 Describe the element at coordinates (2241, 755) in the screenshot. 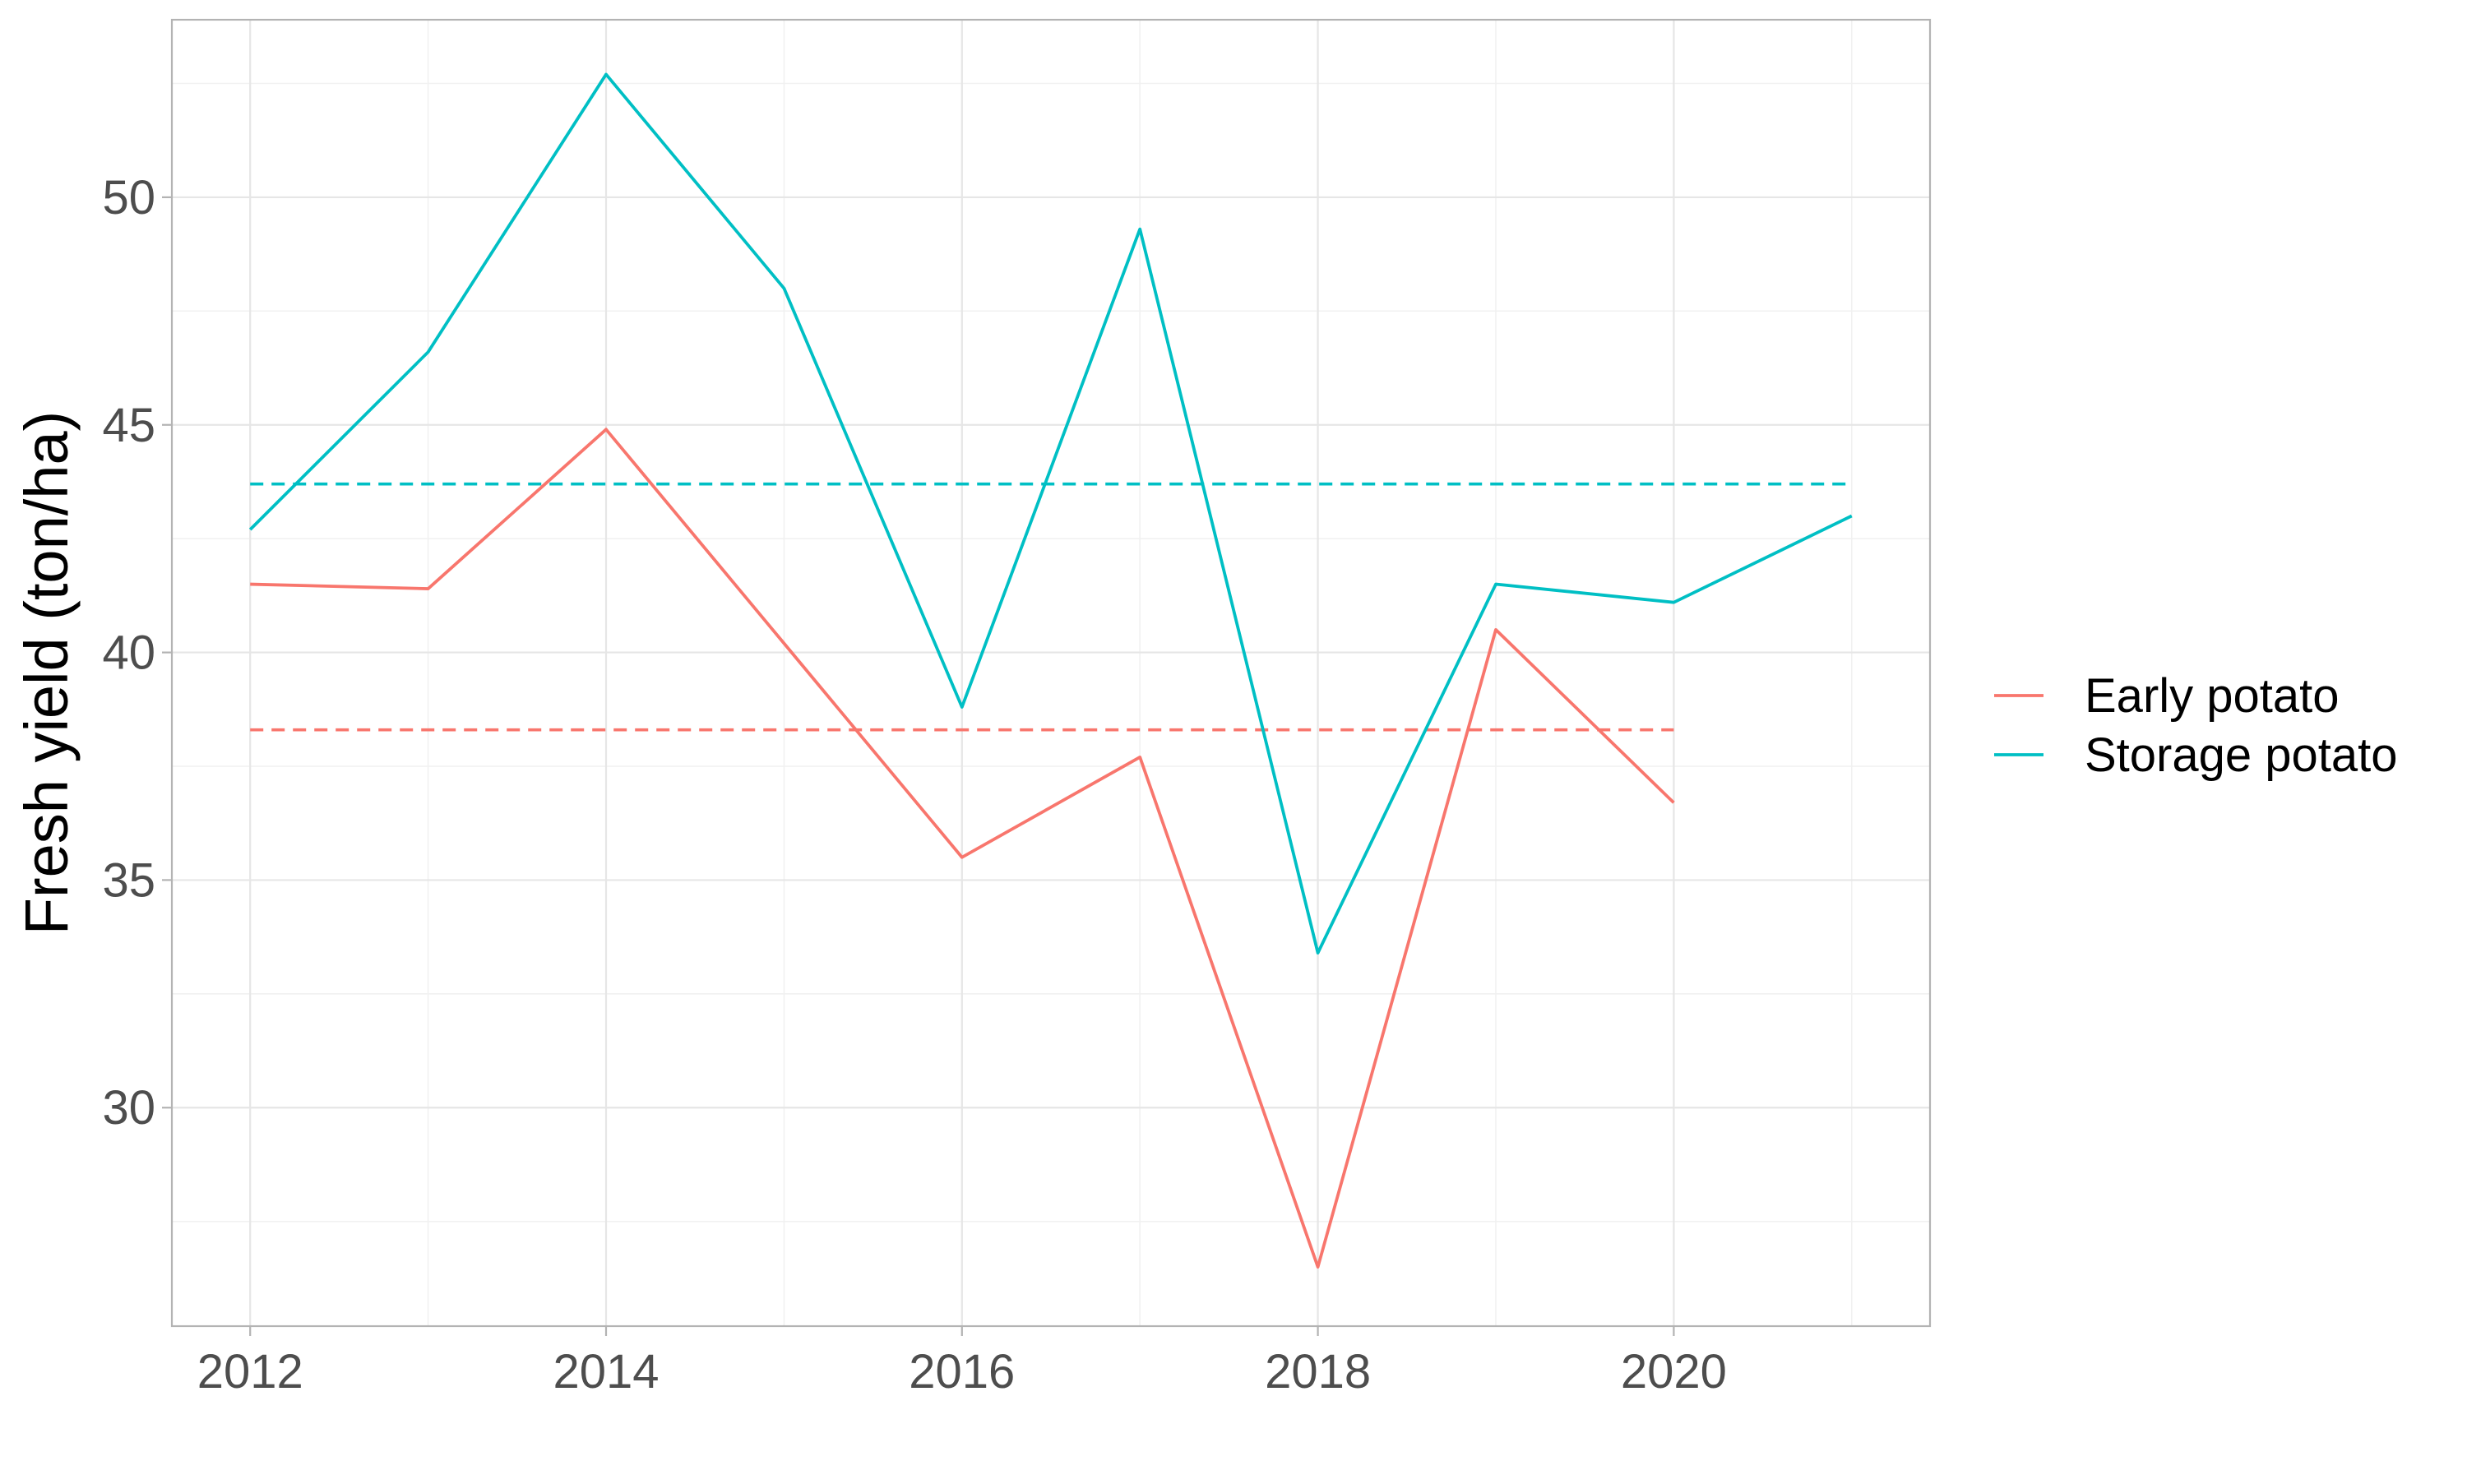

I see `legend-label-1: Storage potato` at that location.